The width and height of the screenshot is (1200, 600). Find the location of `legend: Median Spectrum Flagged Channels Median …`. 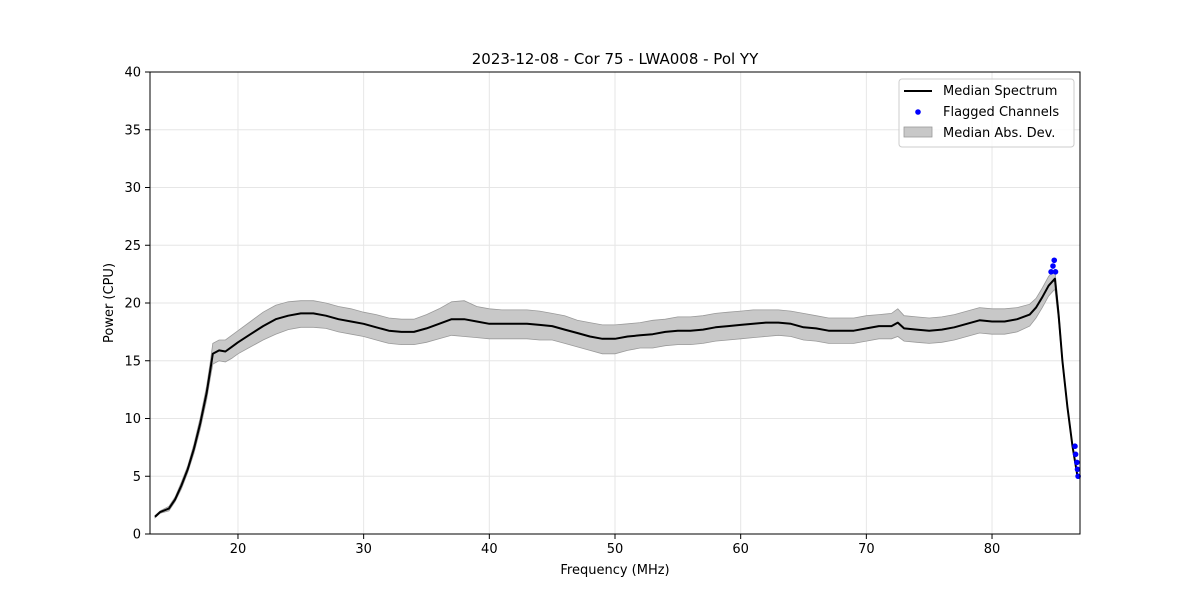

legend: Median Spectrum Flagged Channels Median … is located at coordinates (986, 113).